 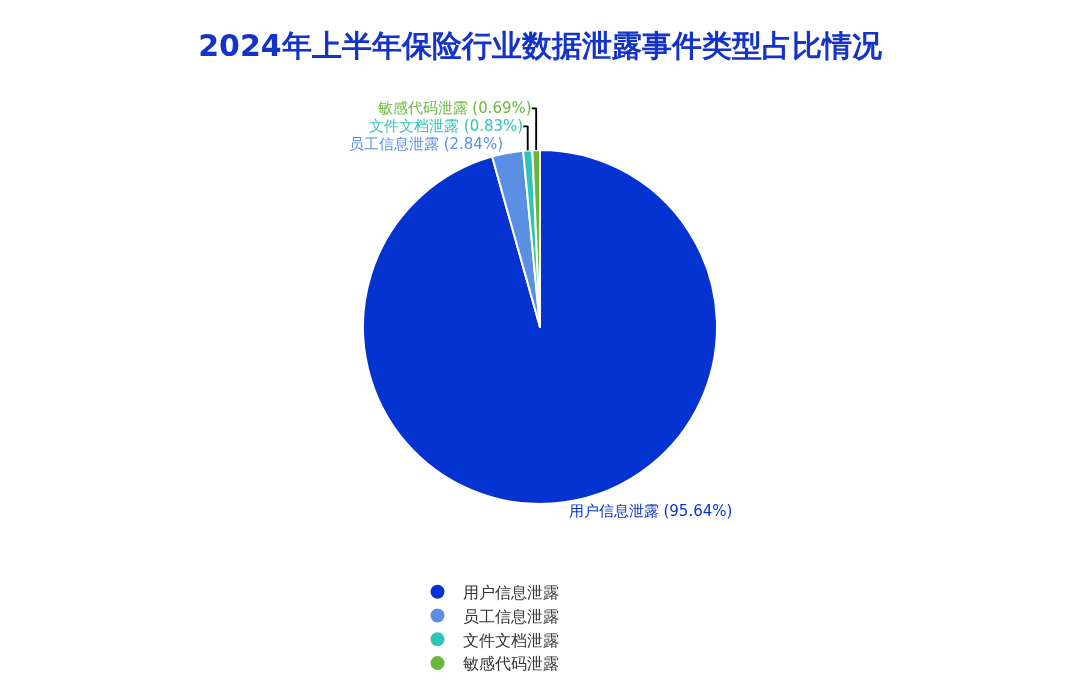 I want to click on data-label: 敏感代码泄露 (0.69%), so click(x=454, y=108).